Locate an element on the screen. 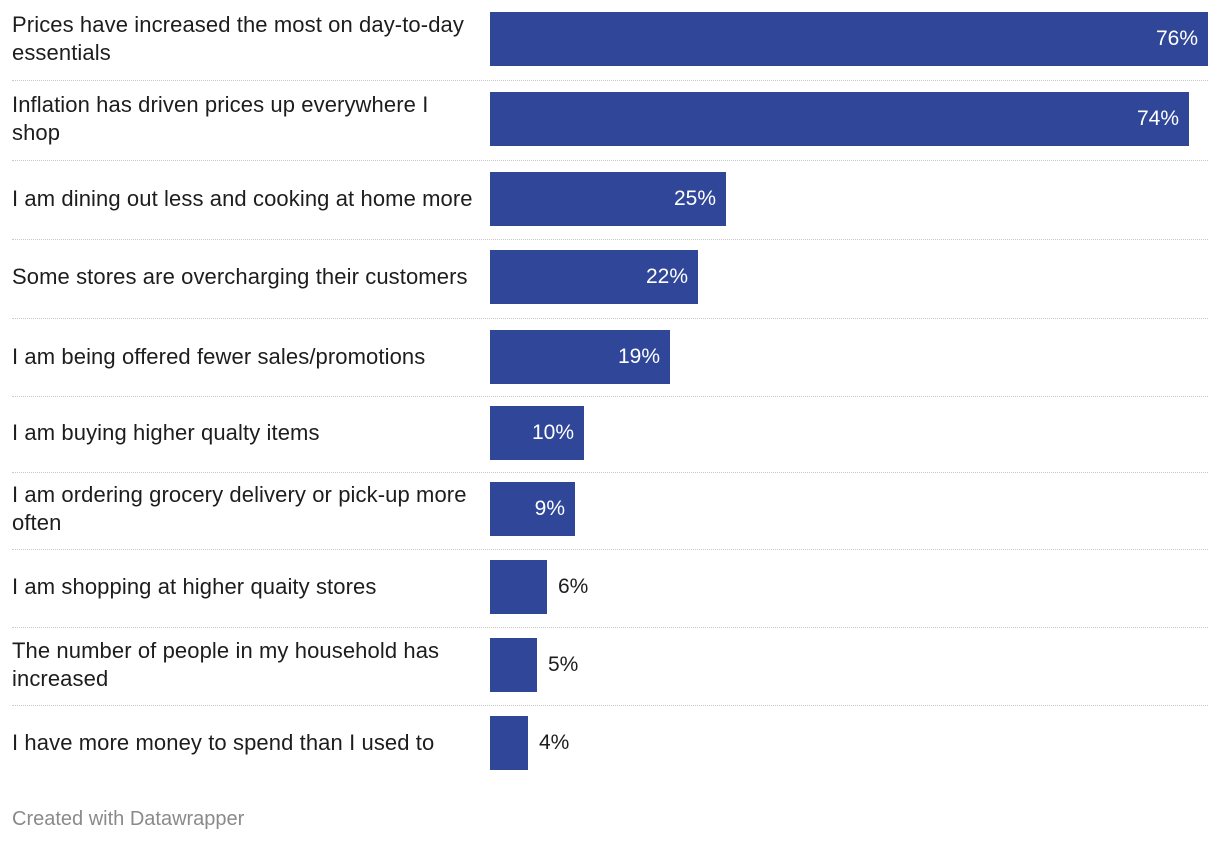 The image size is (1220, 846). category-label: I am buying higher qualty items is located at coordinates (166, 432).